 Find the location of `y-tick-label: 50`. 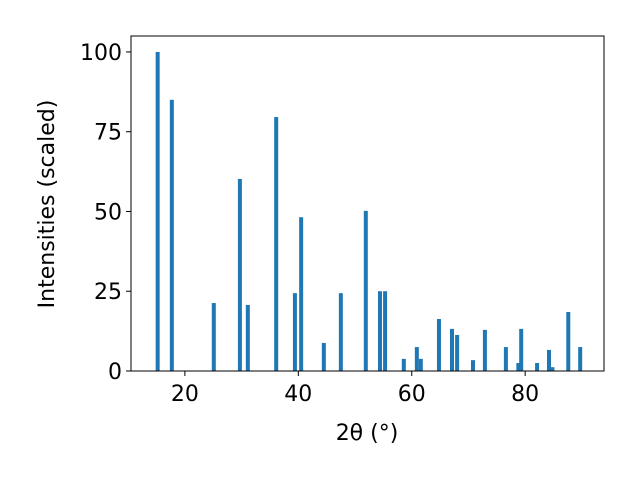

y-tick-label: 50 is located at coordinates (108, 212).